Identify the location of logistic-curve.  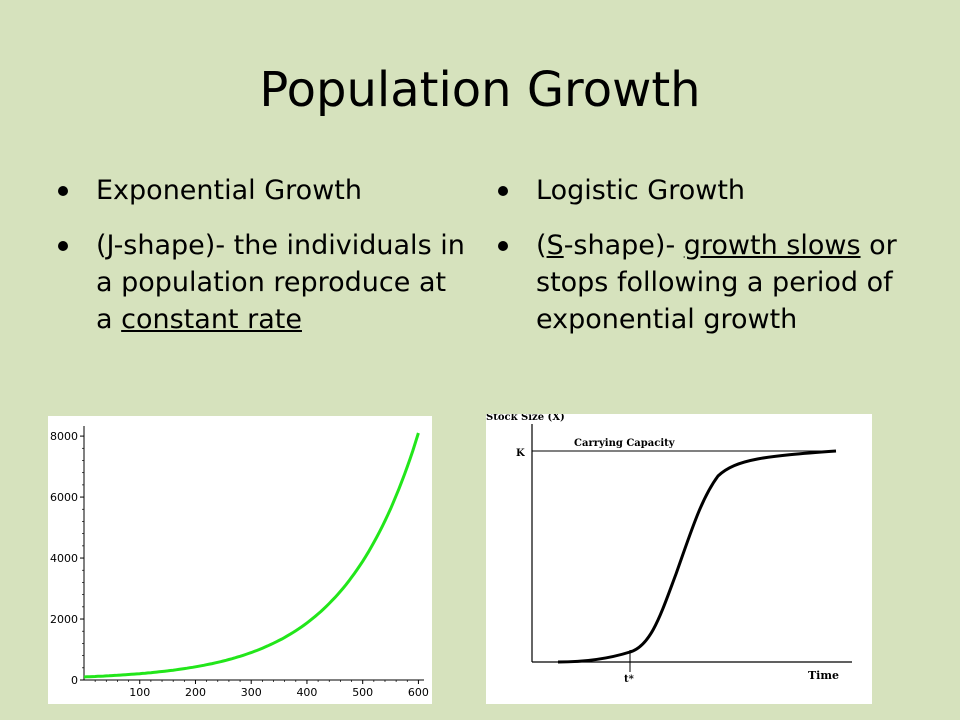
(697, 556).